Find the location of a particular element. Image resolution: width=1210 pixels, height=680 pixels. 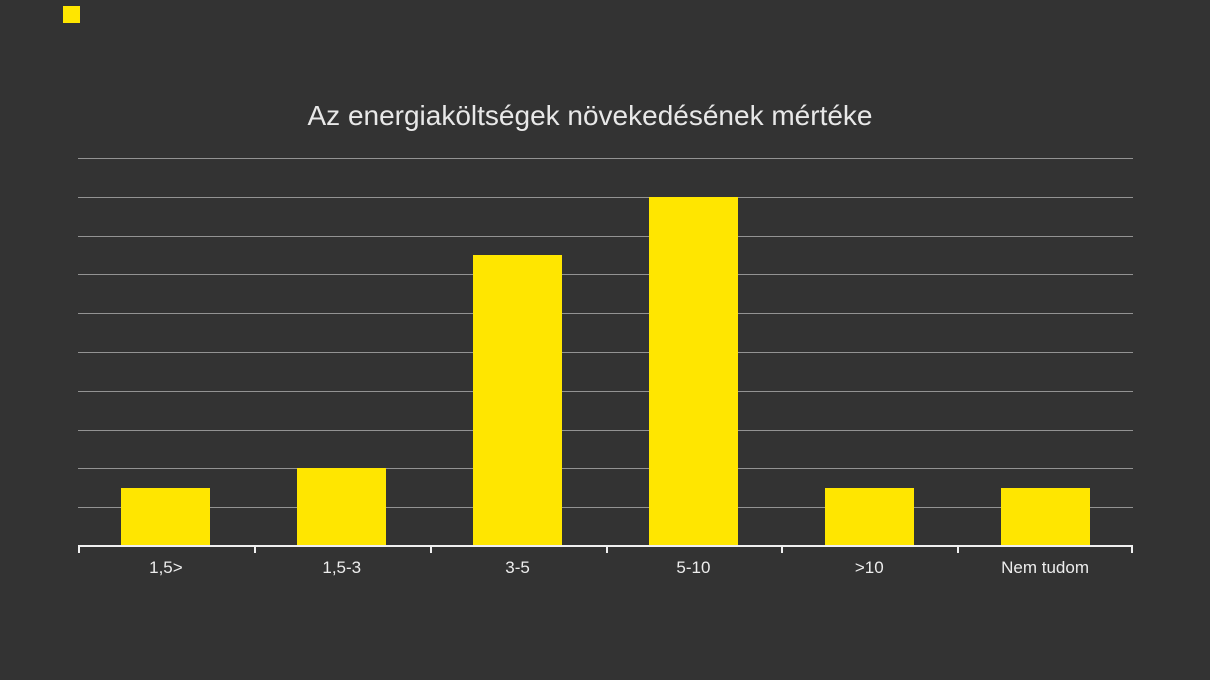

x-axis-label-1,5-3: 1,5-3 is located at coordinates (342, 567).